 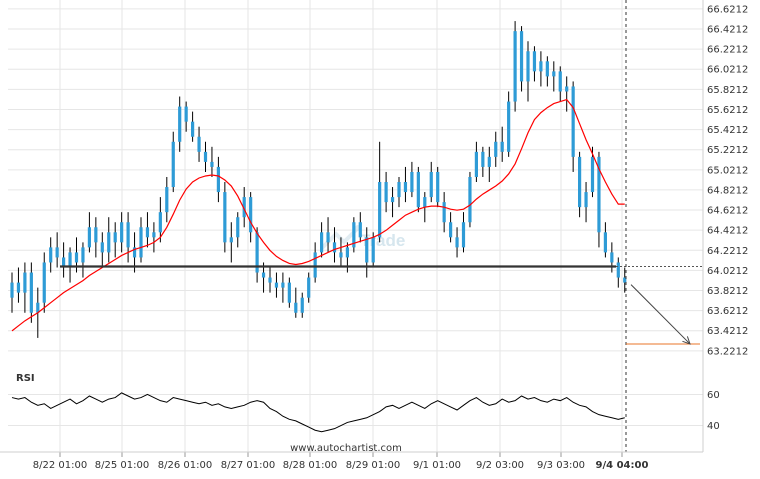 What do you see at coordinates (727, 9) in the screenshot?
I see `price-y-tick-label: 66.6212` at bounding box center [727, 9].